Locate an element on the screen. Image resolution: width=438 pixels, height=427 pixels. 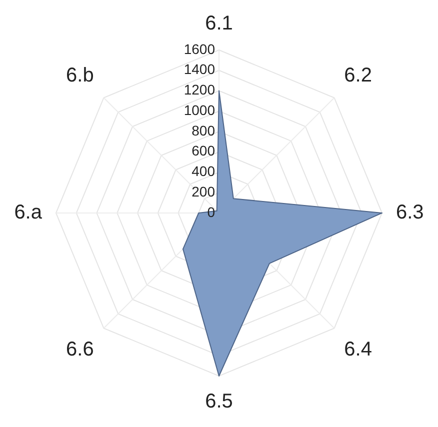
y-tick-label: 1200 is located at coordinates (200, 90).